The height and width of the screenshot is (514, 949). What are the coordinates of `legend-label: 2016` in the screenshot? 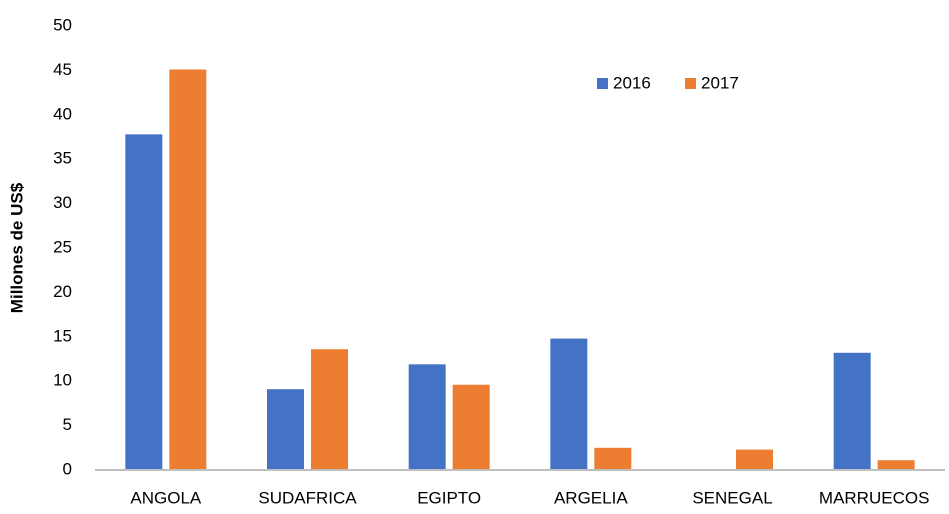 It's located at (632, 82).